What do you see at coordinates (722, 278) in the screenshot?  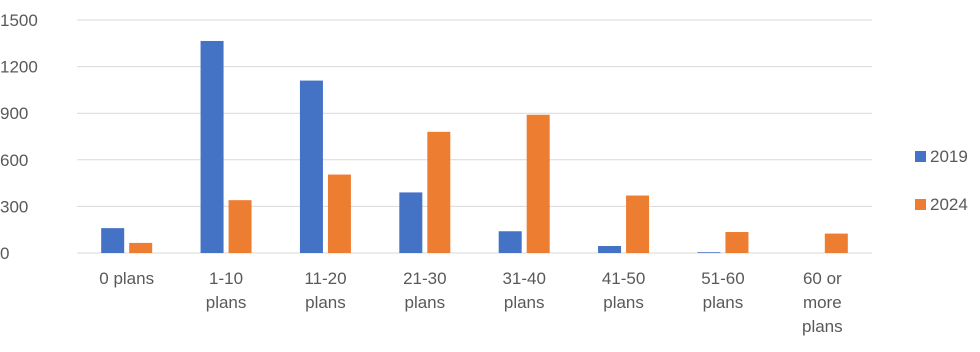 I see `x-category-label: 51-60` at bounding box center [722, 278].